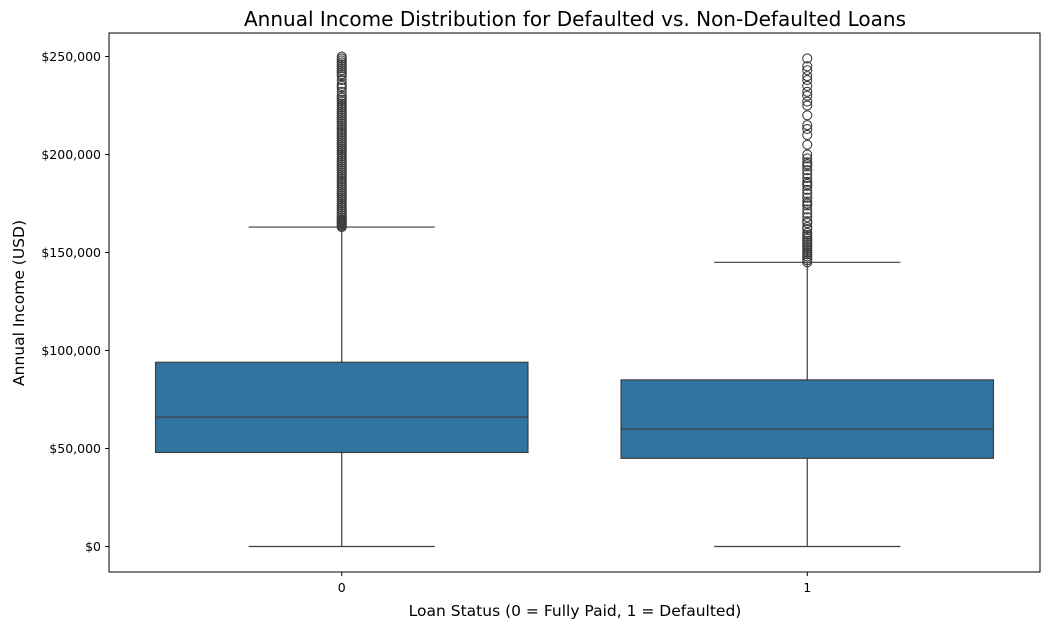 The image size is (1049, 630). What do you see at coordinates (342, 587) in the screenshot?
I see `x-tick-label: 0` at bounding box center [342, 587].